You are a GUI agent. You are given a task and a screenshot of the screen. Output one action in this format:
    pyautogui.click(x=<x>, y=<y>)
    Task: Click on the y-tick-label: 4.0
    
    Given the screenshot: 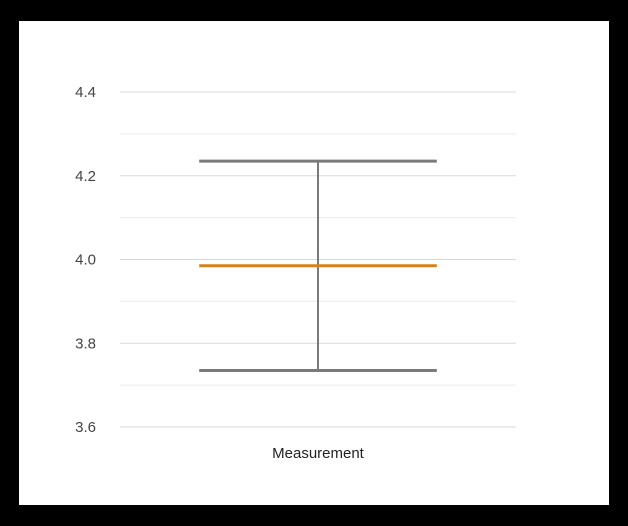 What is the action you would take?
    pyautogui.click(x=85, y=260)
    